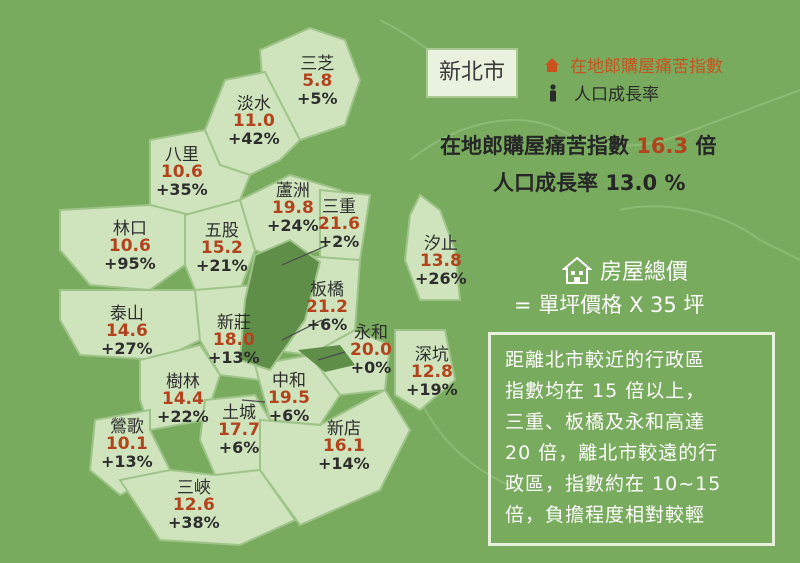 This screenshot has height=563, width=800. Describe the element at coordinates (317, 98) in the screenshot. I see `district-growth: +5%` at that location.